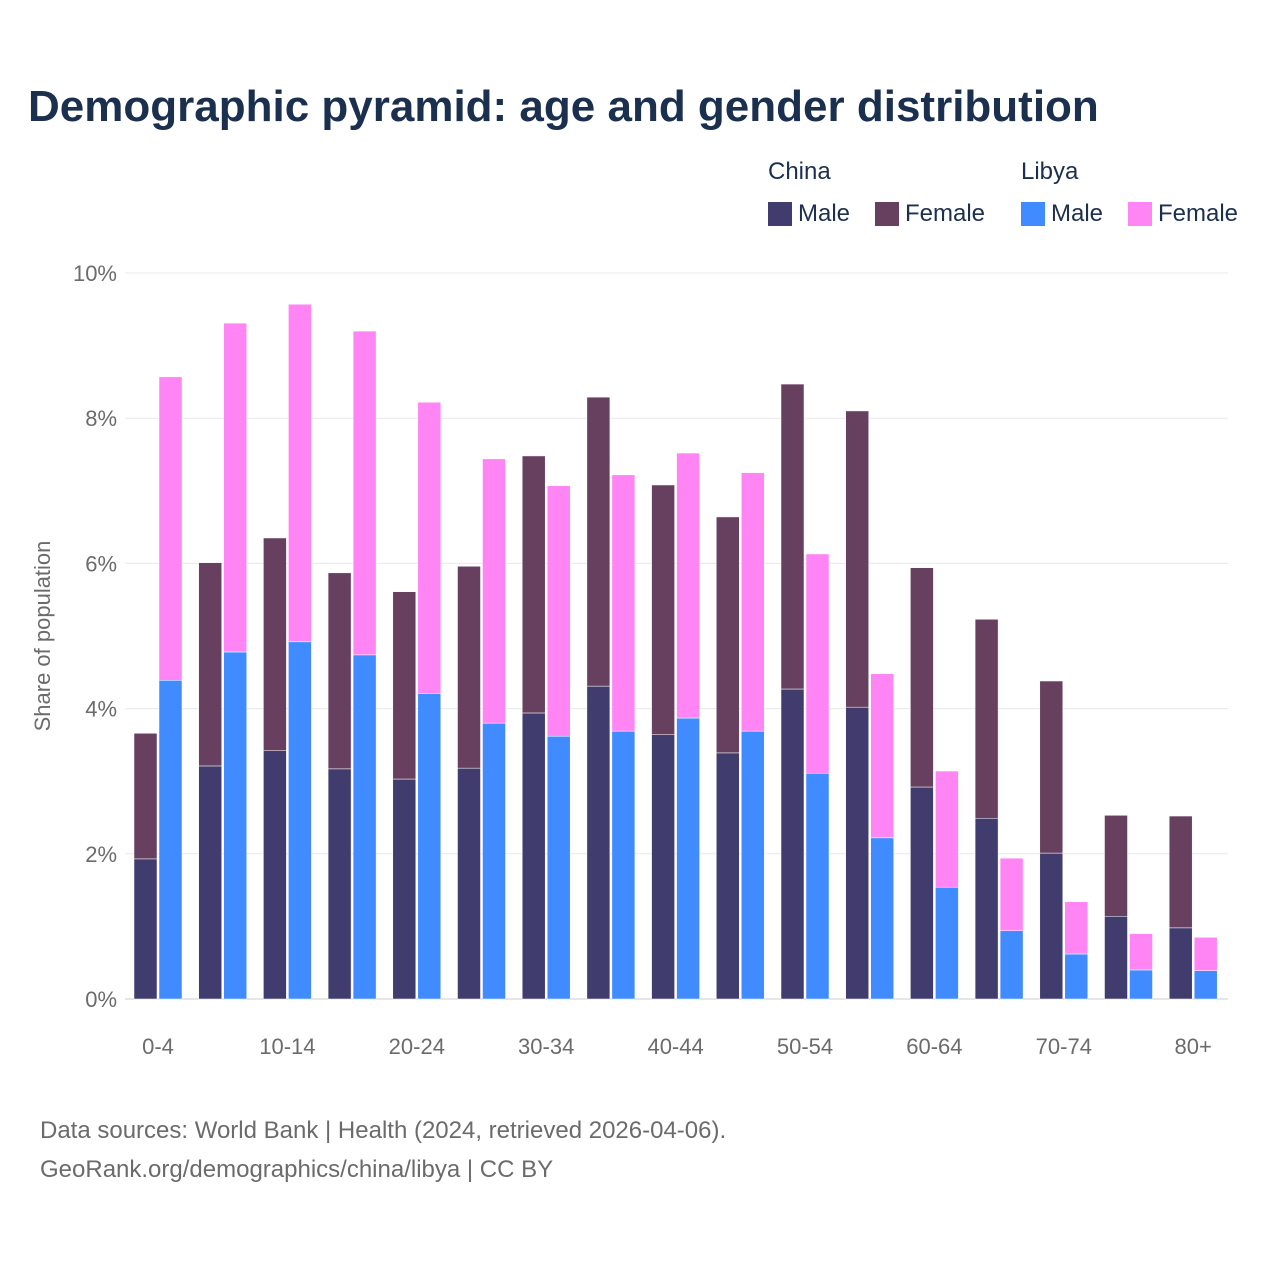 This screenshot has width=1280, height=1280. Describe the element at coordinates (675, 1046) in the screenshot. I see `x-tick-label: 40-44` at that location.